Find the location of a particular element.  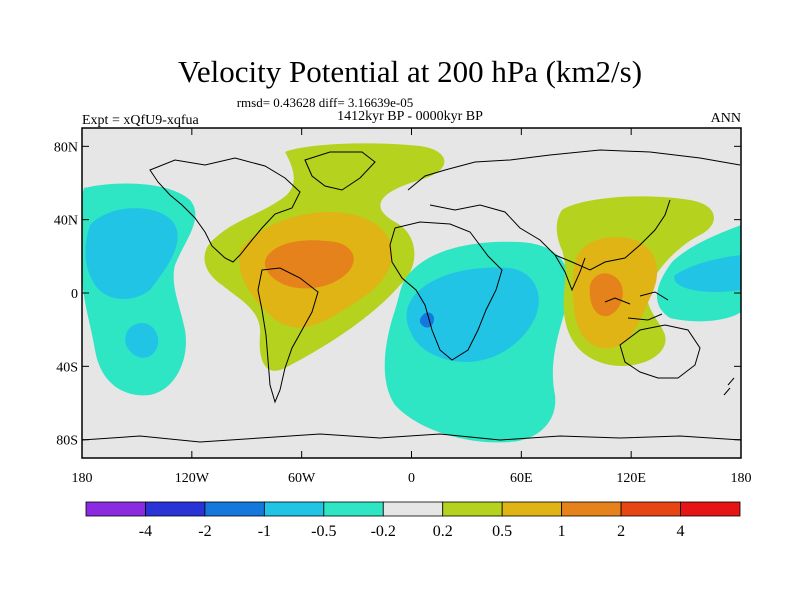

europe-asia-coastline is located at coordinates (574, 210).